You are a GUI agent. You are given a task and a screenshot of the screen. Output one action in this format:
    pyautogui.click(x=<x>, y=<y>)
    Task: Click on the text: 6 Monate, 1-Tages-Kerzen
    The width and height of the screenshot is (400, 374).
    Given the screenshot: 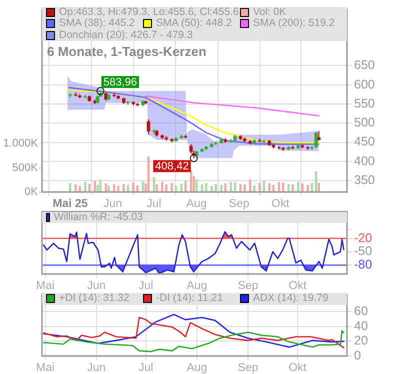 What is the action you would take?
    pyautogui.click(x=126, y=51)
    